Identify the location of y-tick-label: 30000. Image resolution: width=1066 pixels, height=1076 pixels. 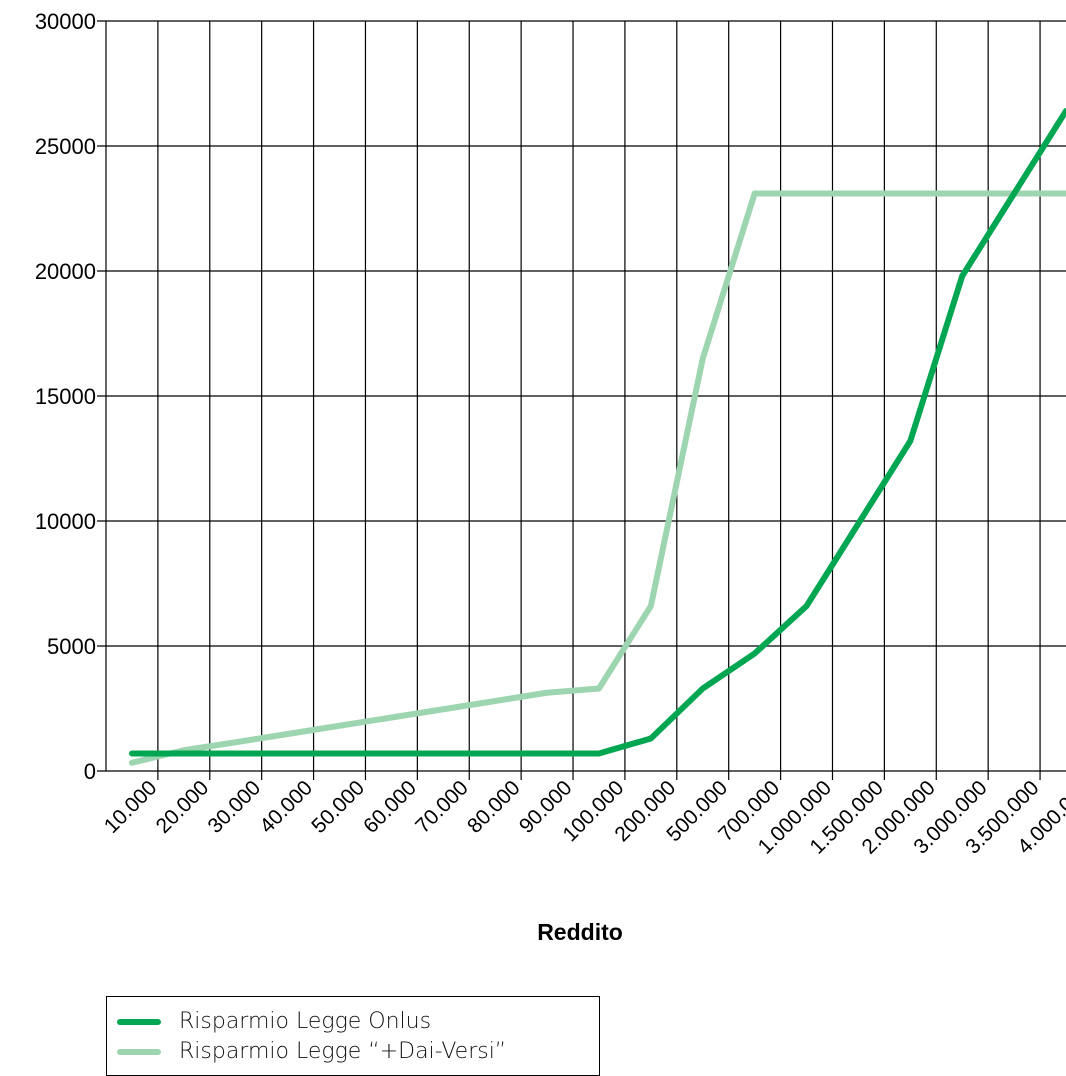
(65, 21).